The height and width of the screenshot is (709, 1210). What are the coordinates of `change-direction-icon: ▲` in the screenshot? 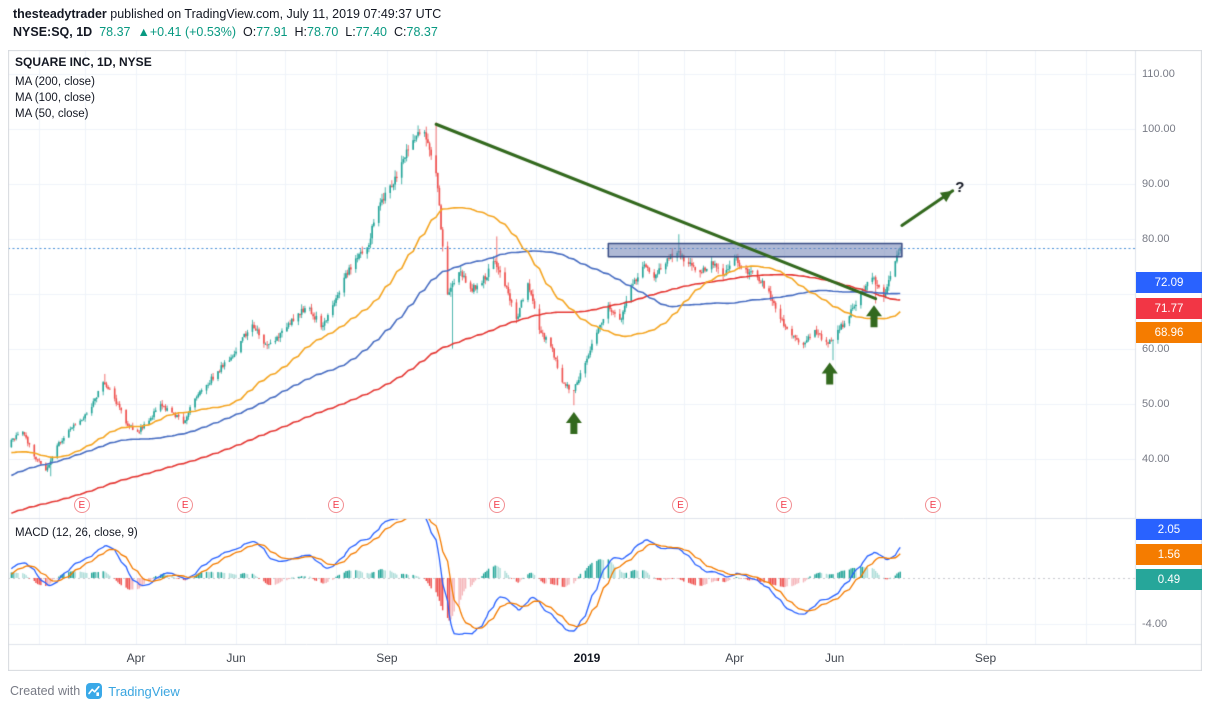 It's located at (143, 32).